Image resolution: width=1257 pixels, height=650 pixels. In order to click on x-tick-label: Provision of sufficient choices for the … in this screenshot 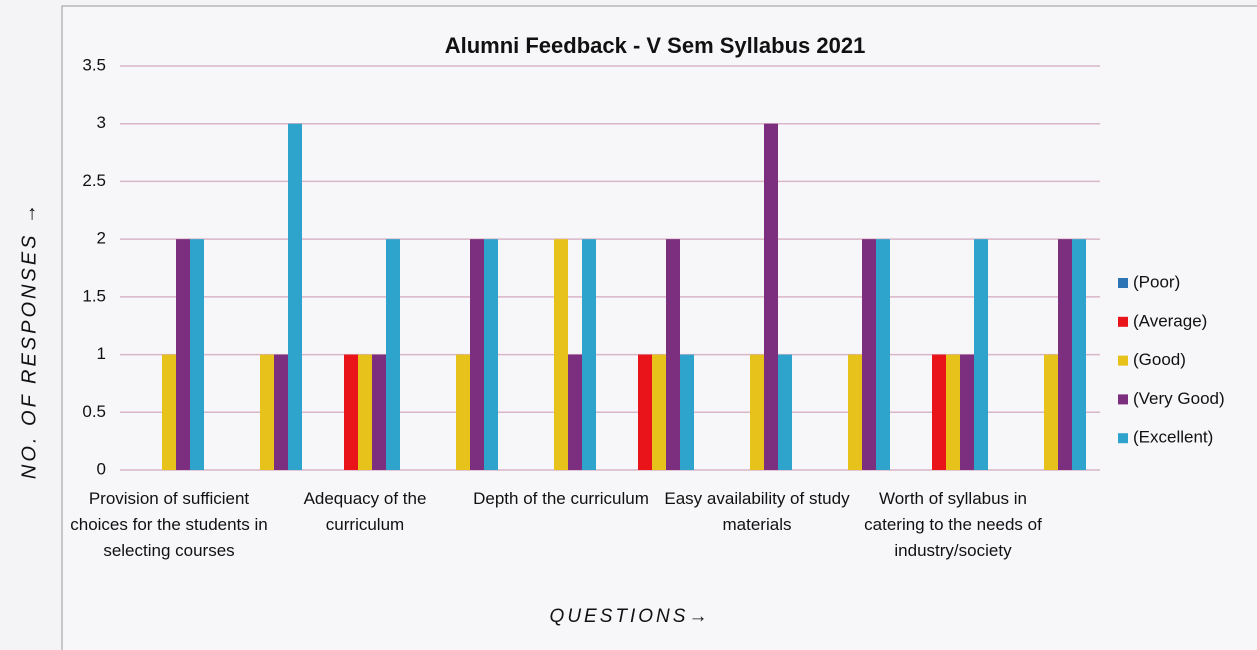, I will do `click(169, 524)`.